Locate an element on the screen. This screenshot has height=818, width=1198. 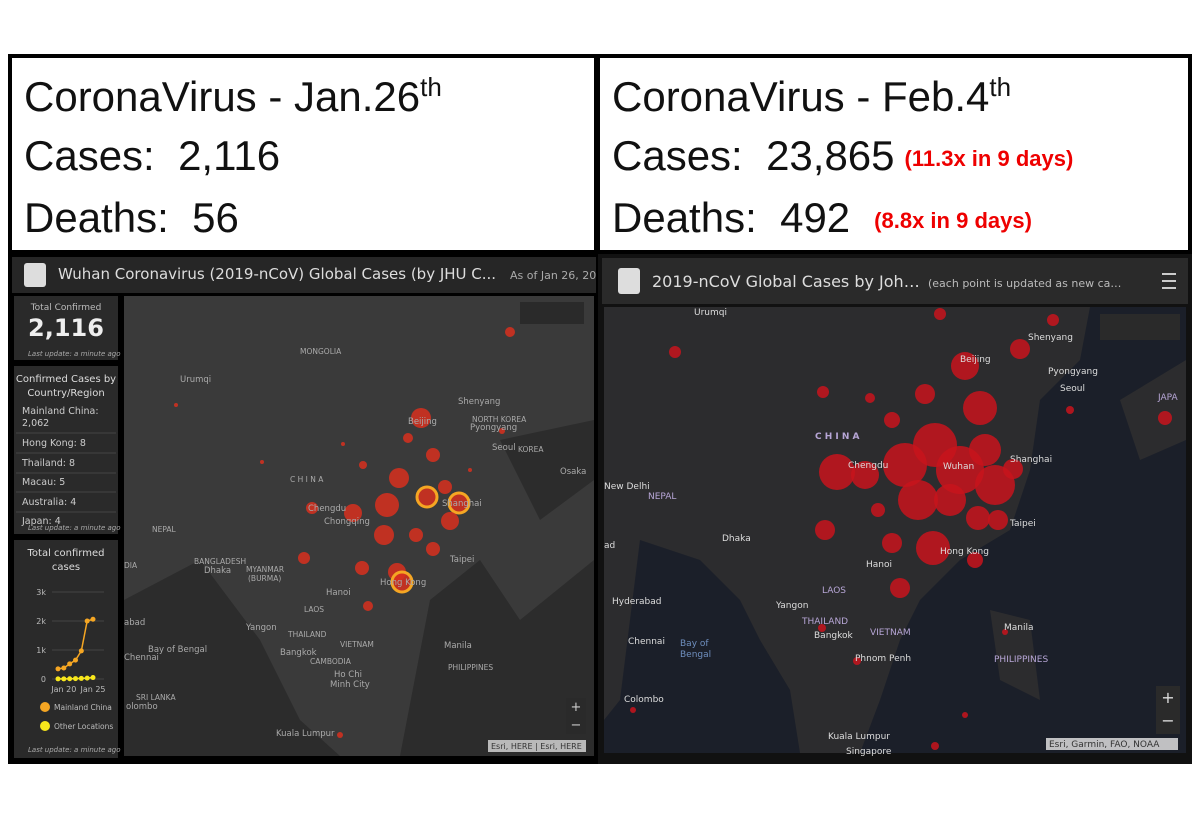
map-label: Bay of Bengal is located at coordinates (177, 650).